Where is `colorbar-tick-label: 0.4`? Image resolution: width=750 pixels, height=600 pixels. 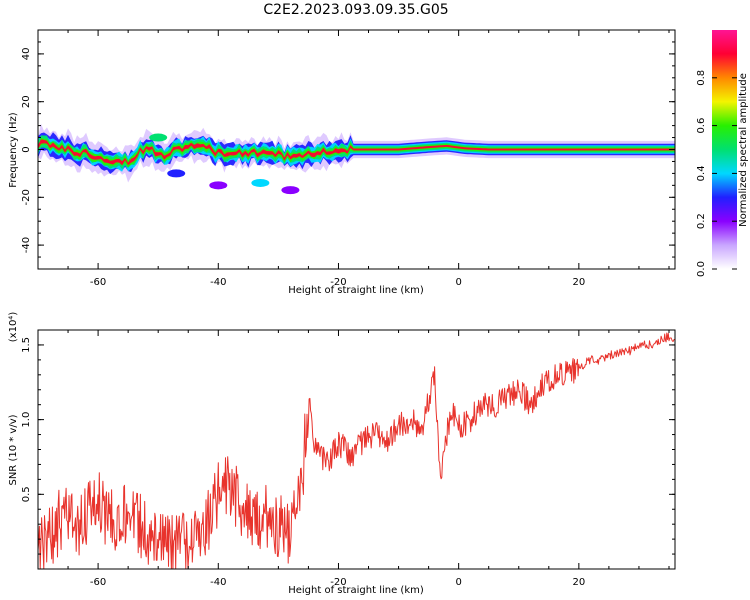
colorbar-tick-label: 0.4 is located at coordinates (701, 173).